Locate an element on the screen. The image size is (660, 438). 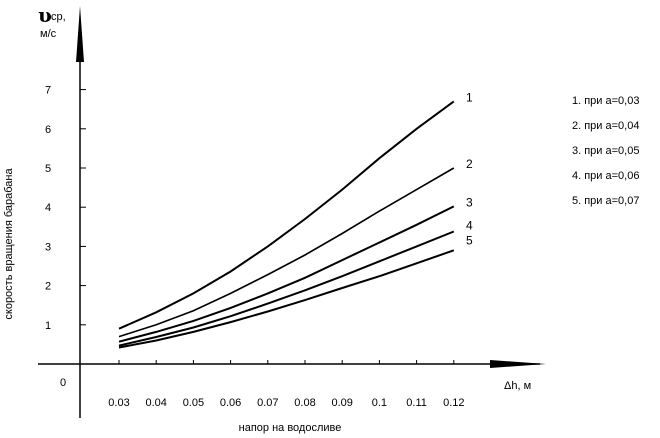
curve-labels: 1 2 3 45 is located at coordinates (469, 168).